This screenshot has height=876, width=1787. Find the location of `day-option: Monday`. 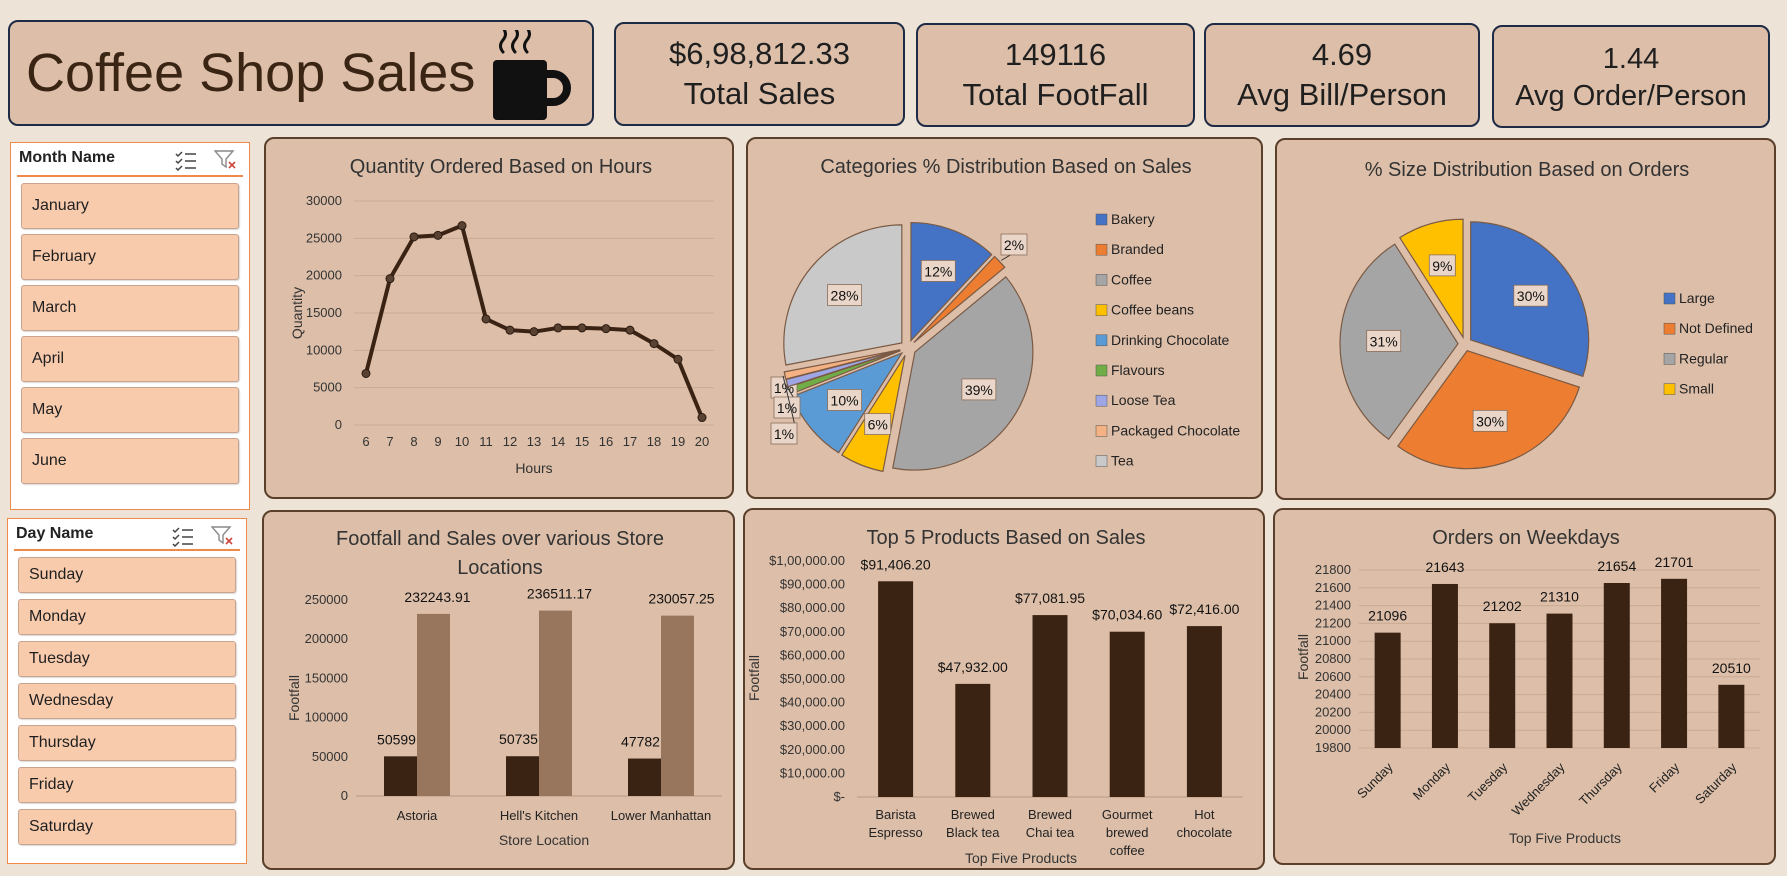

day-option: Monday is located at coordinates (127, 617).